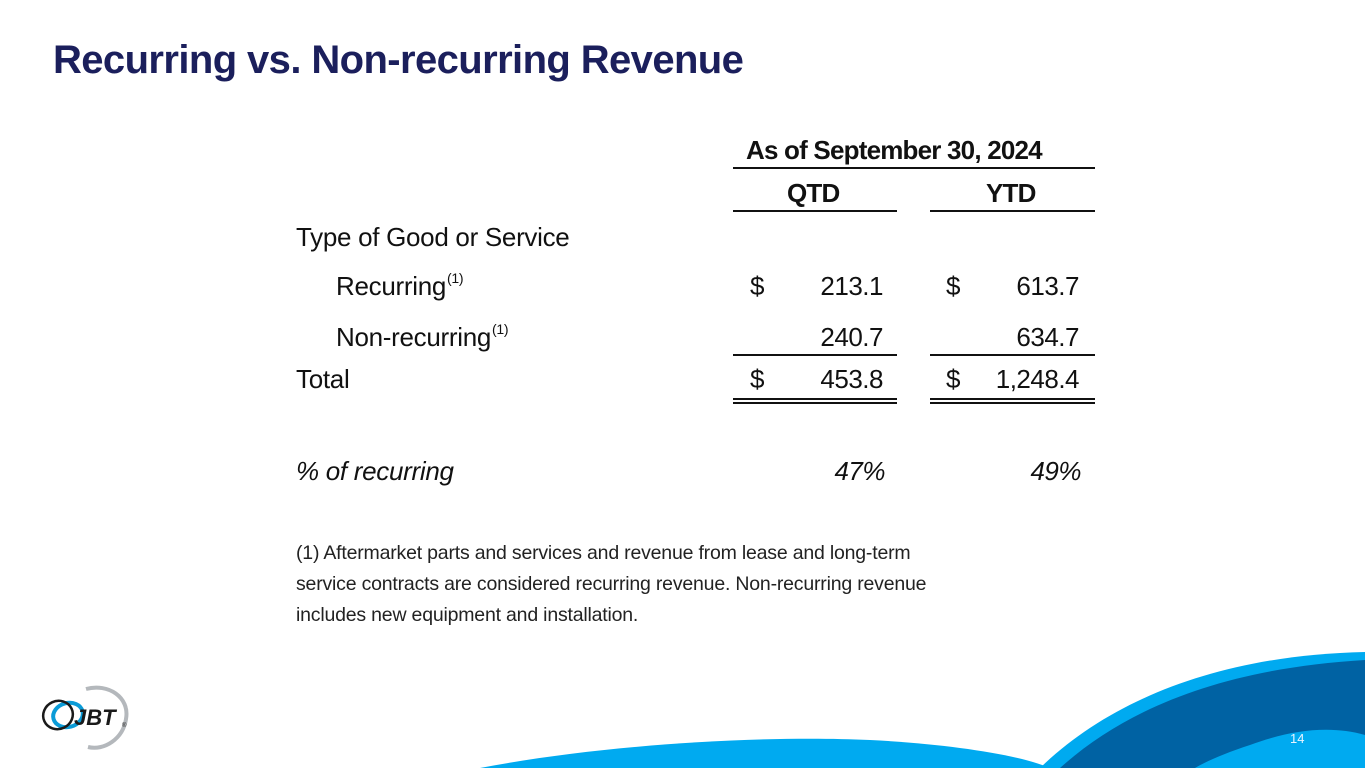  Describe the element at coordinates (398, 60) in the screenshot. I see `slide-title: Recurring vs. Non-recurring Revenue` at that location.